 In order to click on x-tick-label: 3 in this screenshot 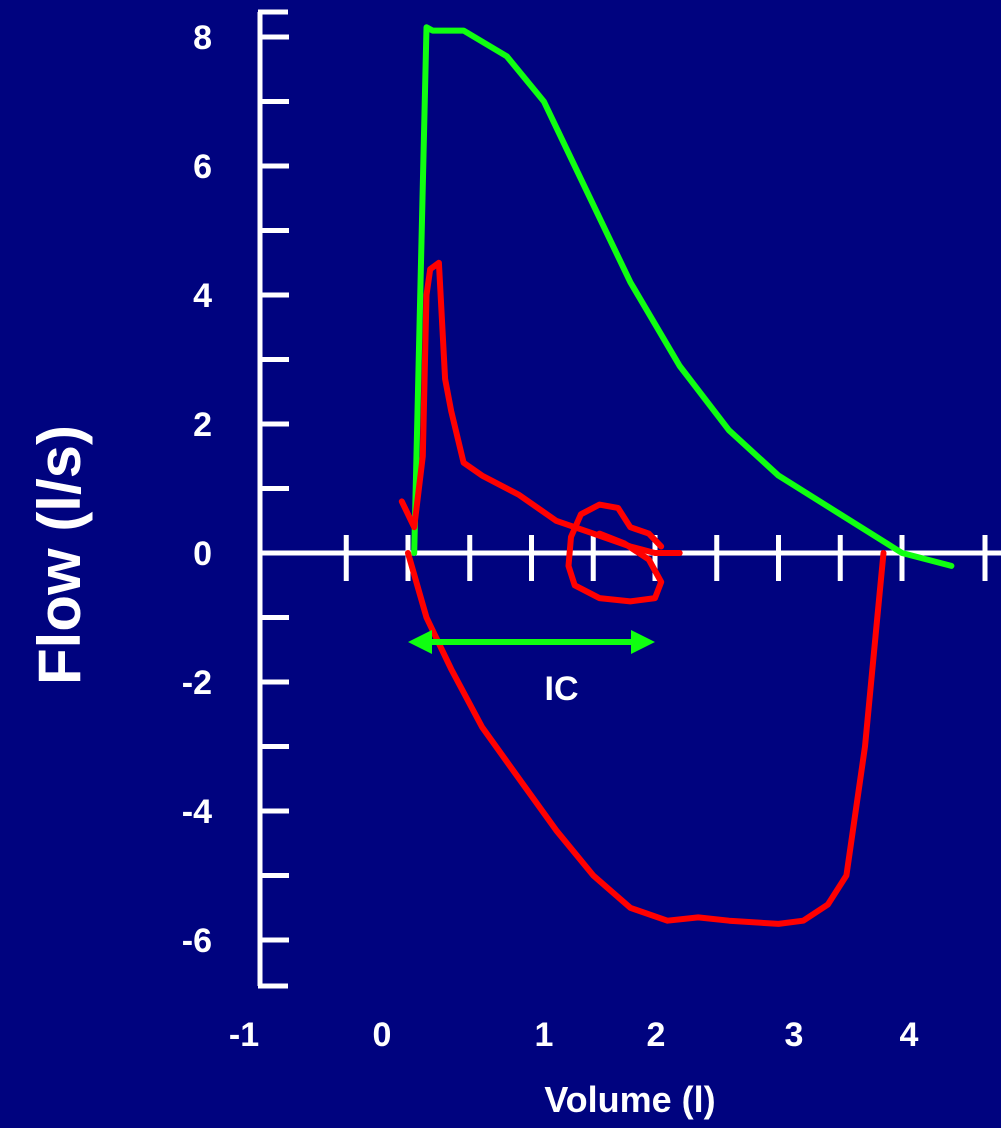, I will do `click(794, 1035)`.